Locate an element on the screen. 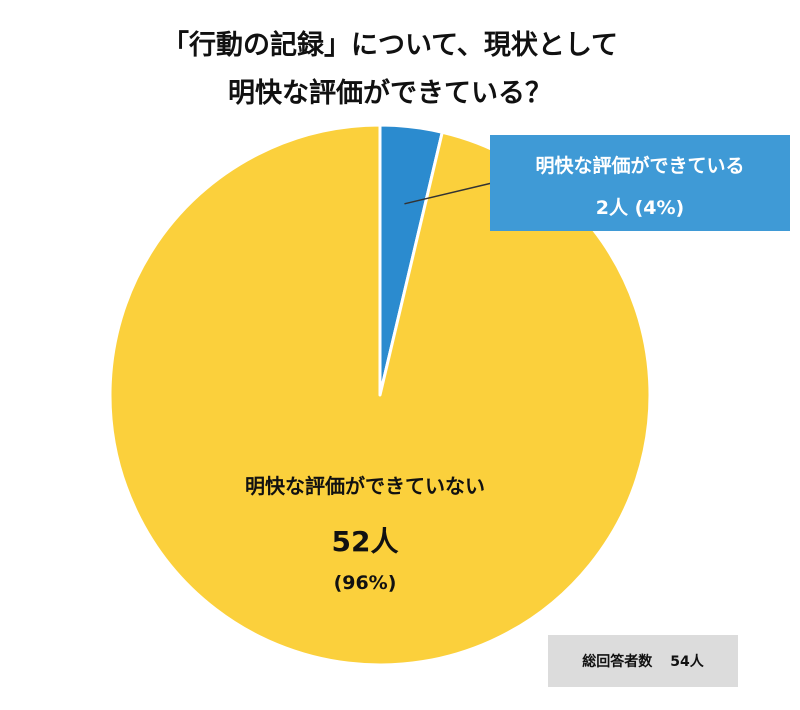 The height and width of the screenshot is (710, 800). total-respondents-box: 総回答者数 54人 is located at coordinates (643, 661).